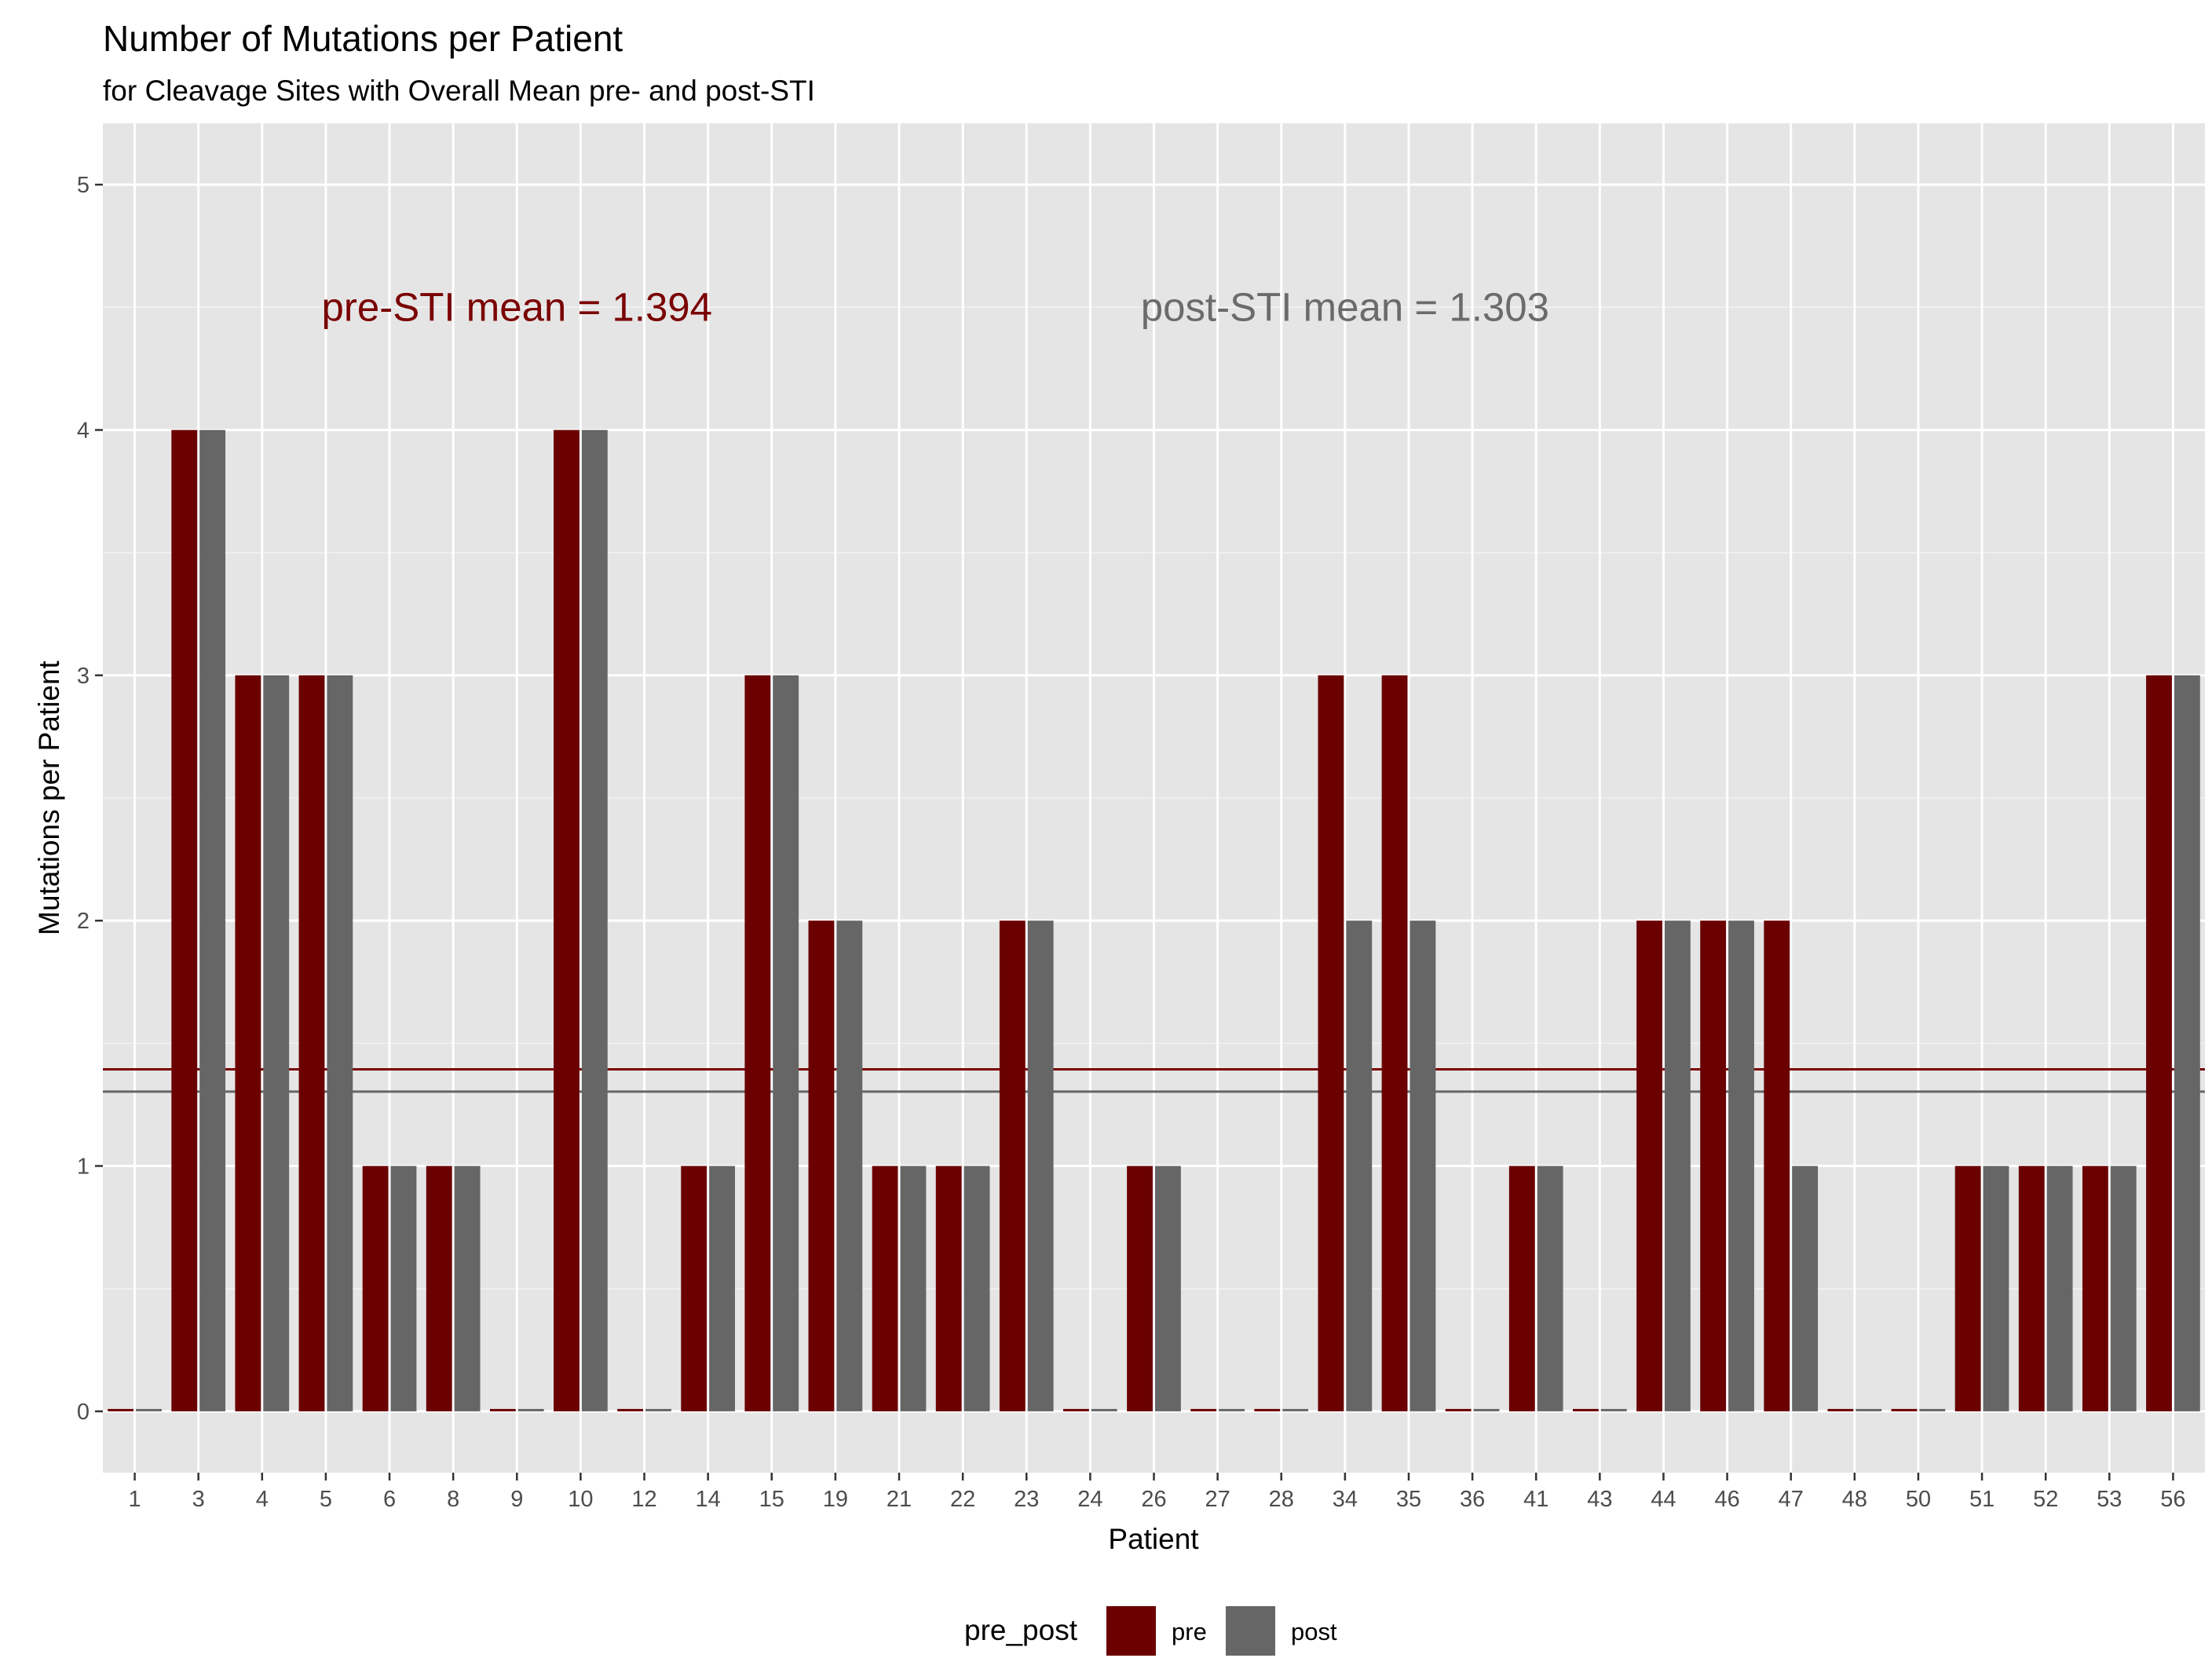  What do you see at coordinates (363, 38) in the screenshot?
I see `chart-title: Number of Mutations per Patient` at bounding box center [363, 38].